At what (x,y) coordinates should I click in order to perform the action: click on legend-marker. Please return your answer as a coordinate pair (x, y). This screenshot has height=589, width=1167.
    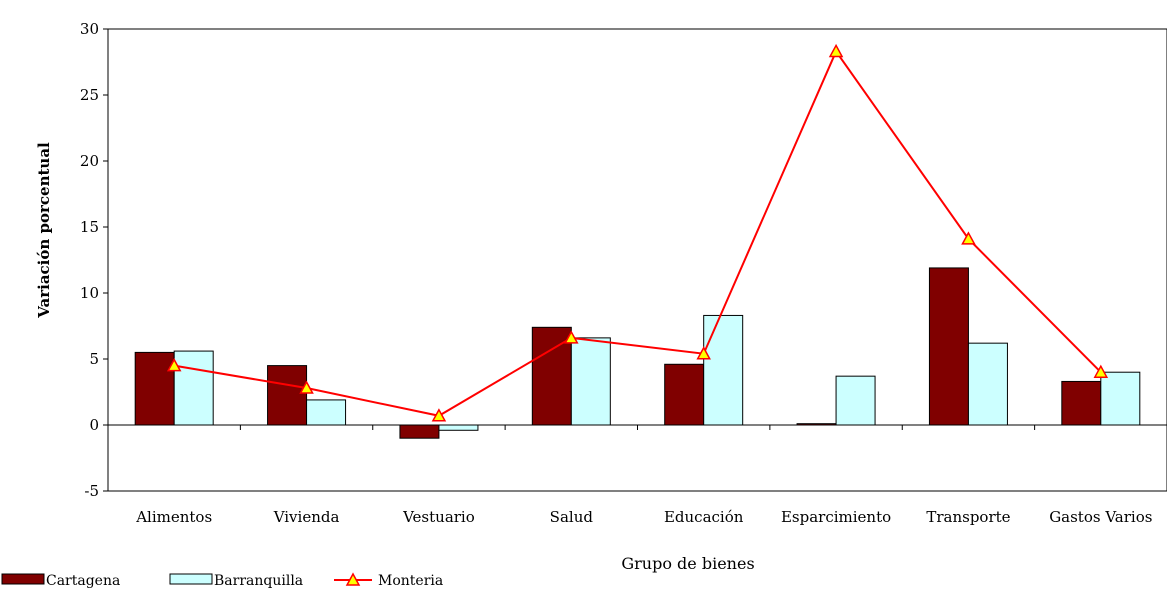
    Looking at the image, I should click on (353, 579).